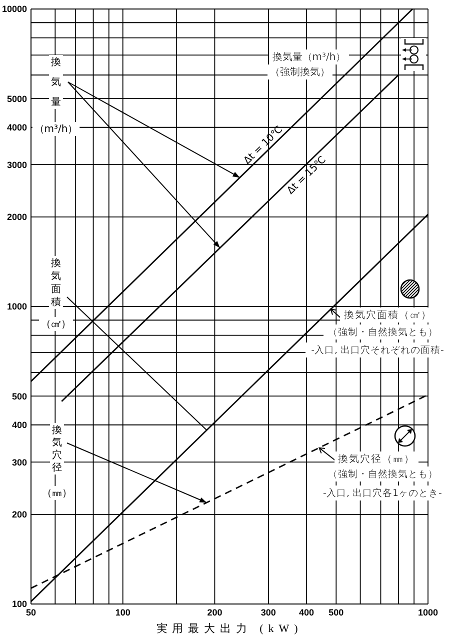  What do you see at coordinates (376, 459) in the screenshot?
I see `annotation: 換気穴径（㎜）` at bounding box center [376, 459].